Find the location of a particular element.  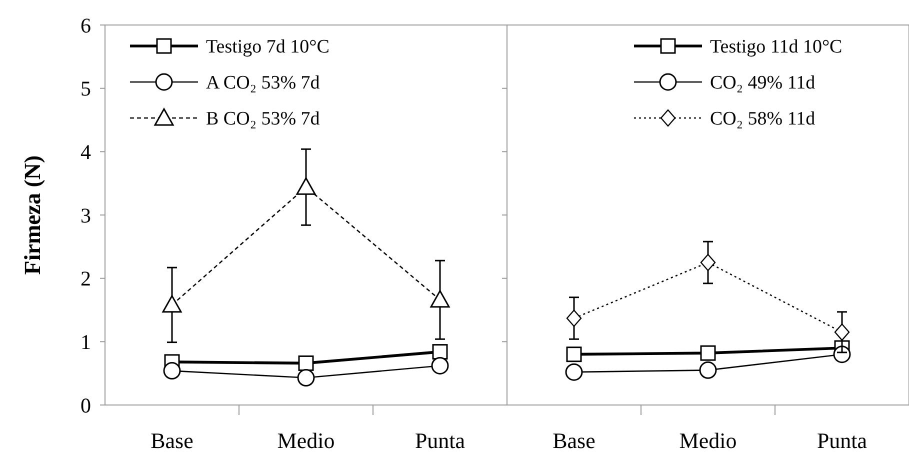

y-tick-label: 4 is located at coordinates (86, 152).